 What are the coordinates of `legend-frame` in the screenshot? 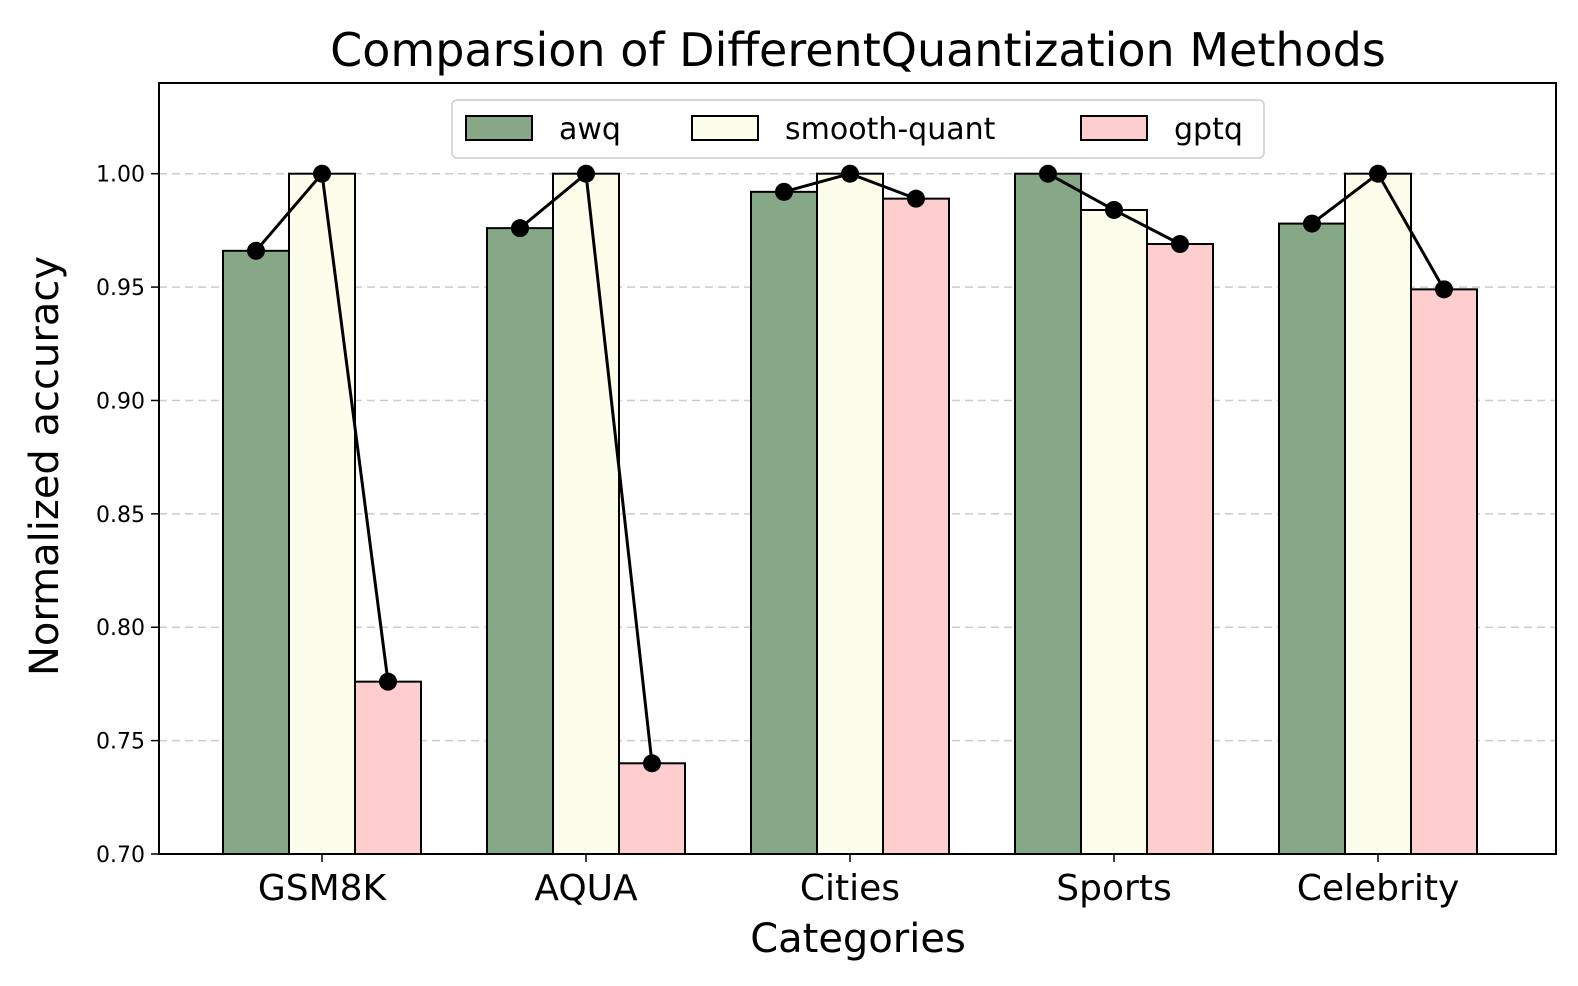 It's located at (858, 129).